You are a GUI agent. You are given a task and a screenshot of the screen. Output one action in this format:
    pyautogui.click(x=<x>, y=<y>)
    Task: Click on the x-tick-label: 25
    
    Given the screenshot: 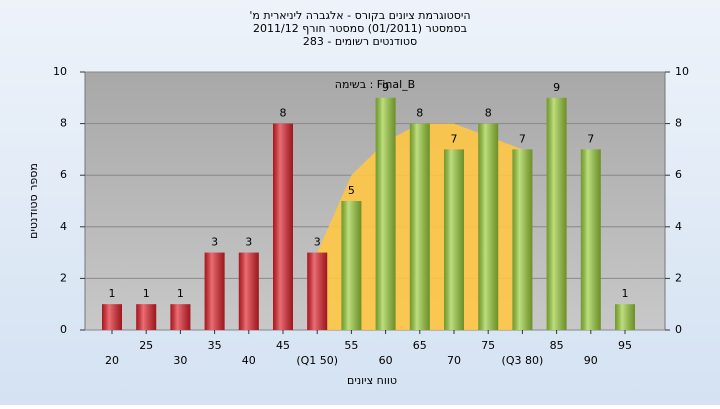 What is the action you would take?
    pyautogui.click(x=146, y=345)
    